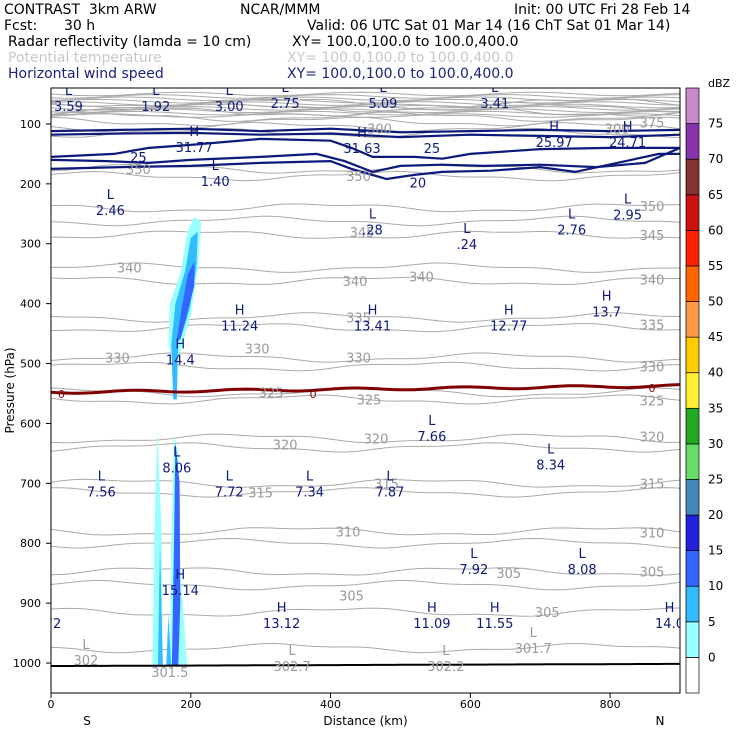 The image size is (740, 740). I want to click on theta-label: 375, so click(652, 124).